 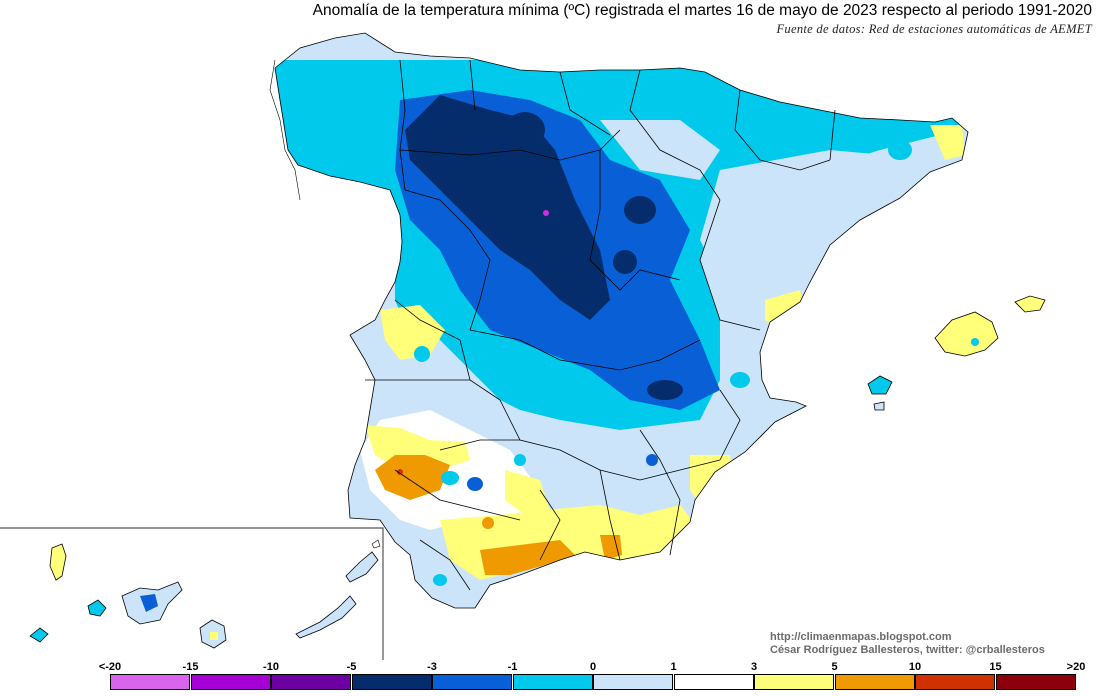 I want to click on legend-label: -15, so click(x=190, y=667).